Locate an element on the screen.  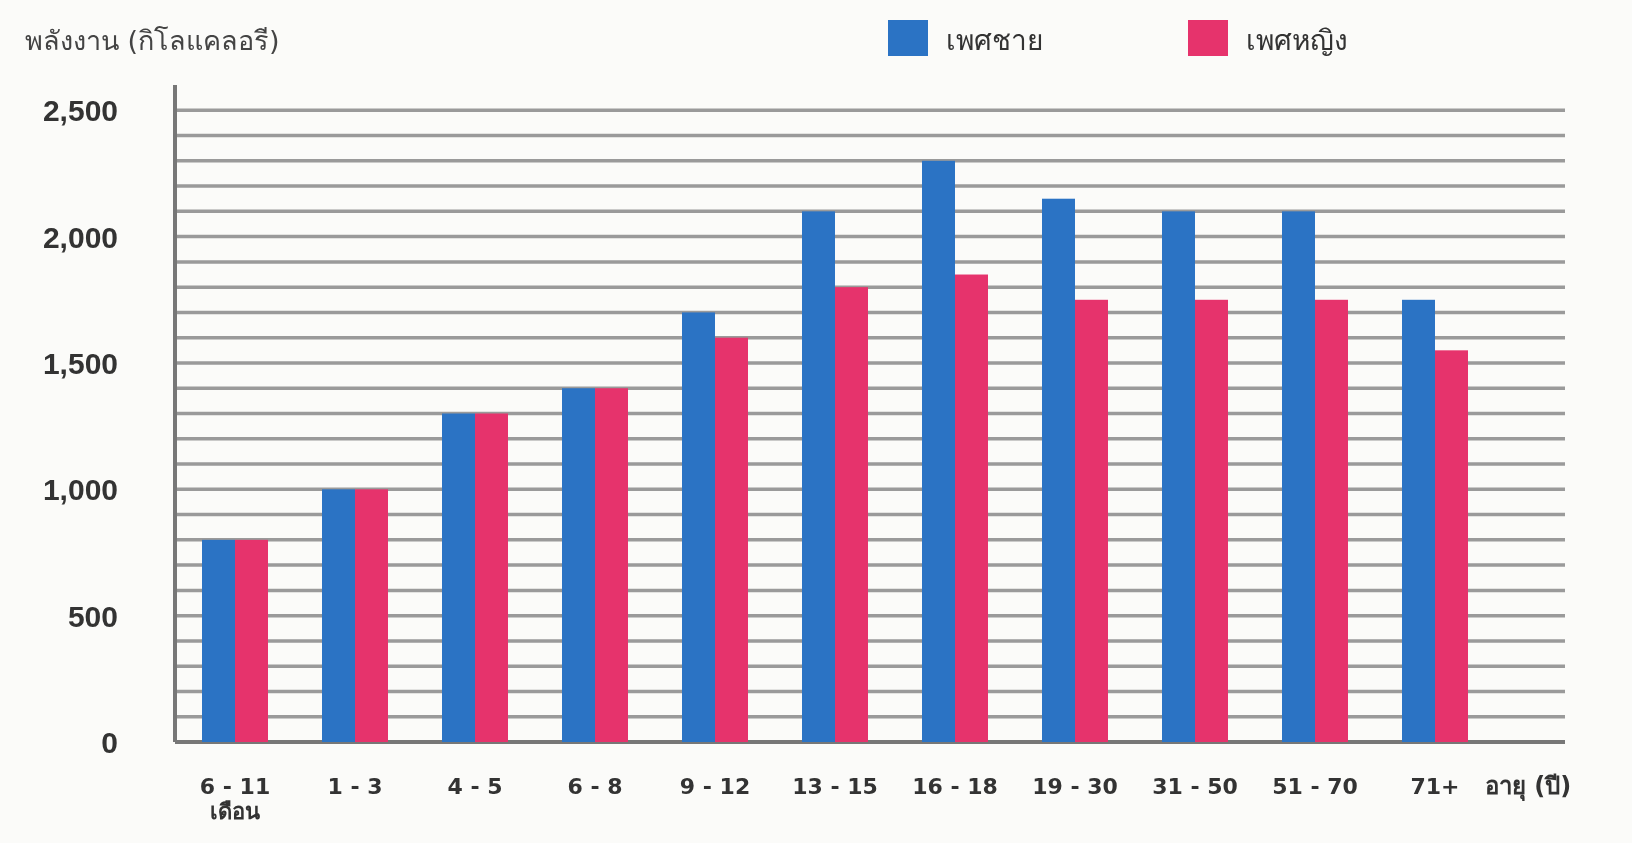
x-tick-label: 51 - 70 is located at coordinates (1315, 786).